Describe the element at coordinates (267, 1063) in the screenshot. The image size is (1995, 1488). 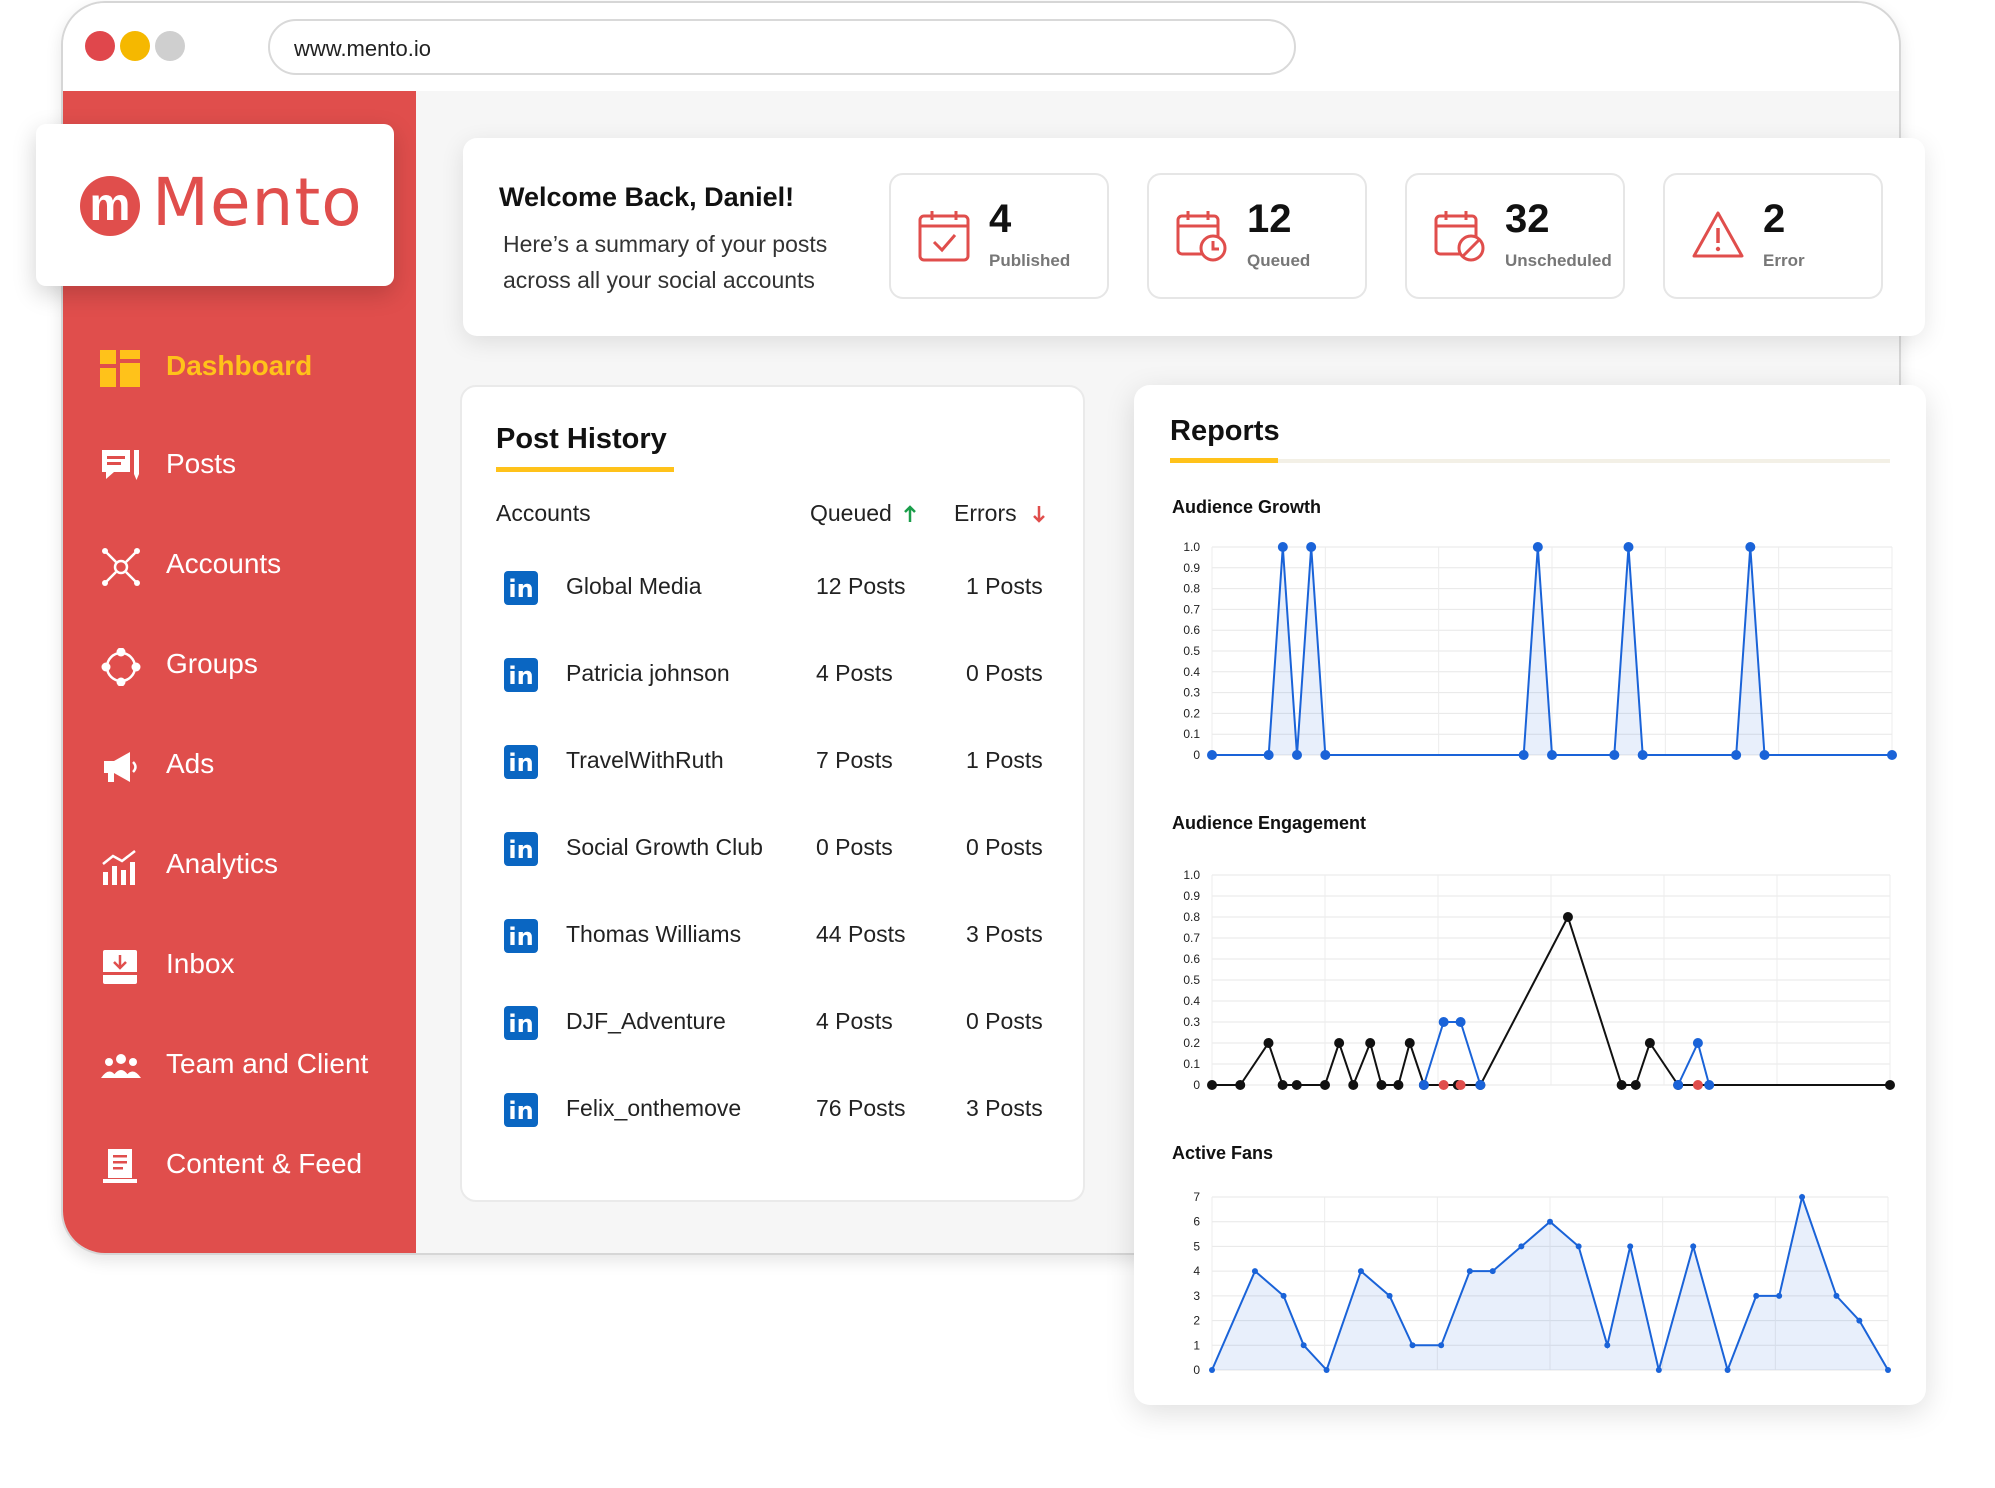
I see `sidebar-item-label: Team and Client` at that location.